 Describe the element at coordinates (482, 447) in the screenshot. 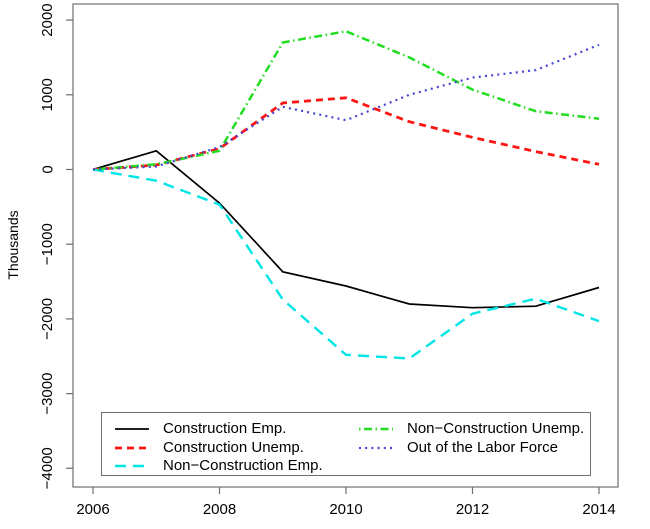

I see `legend-label: Out of the Labor Force` at that location.